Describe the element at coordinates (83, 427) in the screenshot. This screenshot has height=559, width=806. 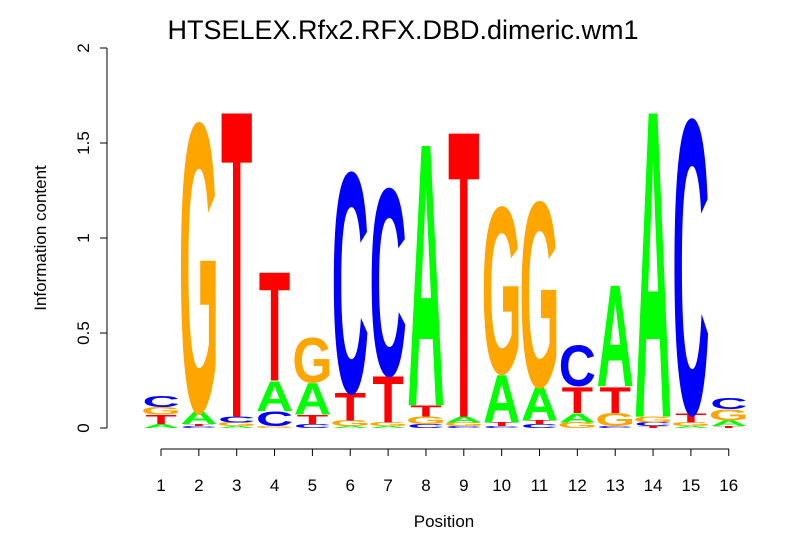
I see `y-tick-label: 0` at that location.